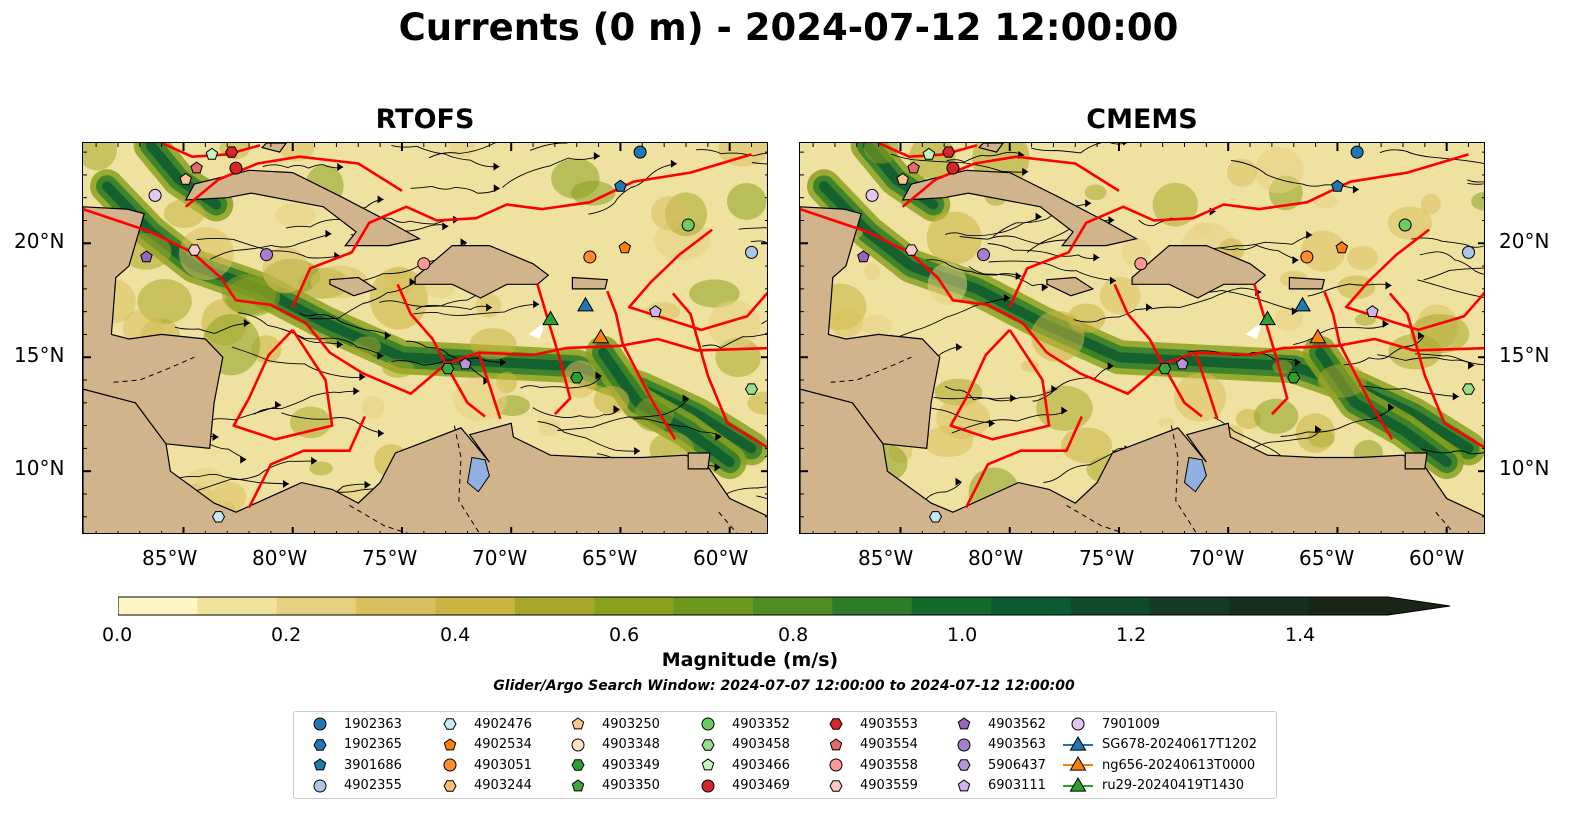 The height and width of the screenshot is (827, 1577). Describe the element at coordinates (1131, 635) in the screenshot. I see `colorbar-tick: 1.2` at that location.